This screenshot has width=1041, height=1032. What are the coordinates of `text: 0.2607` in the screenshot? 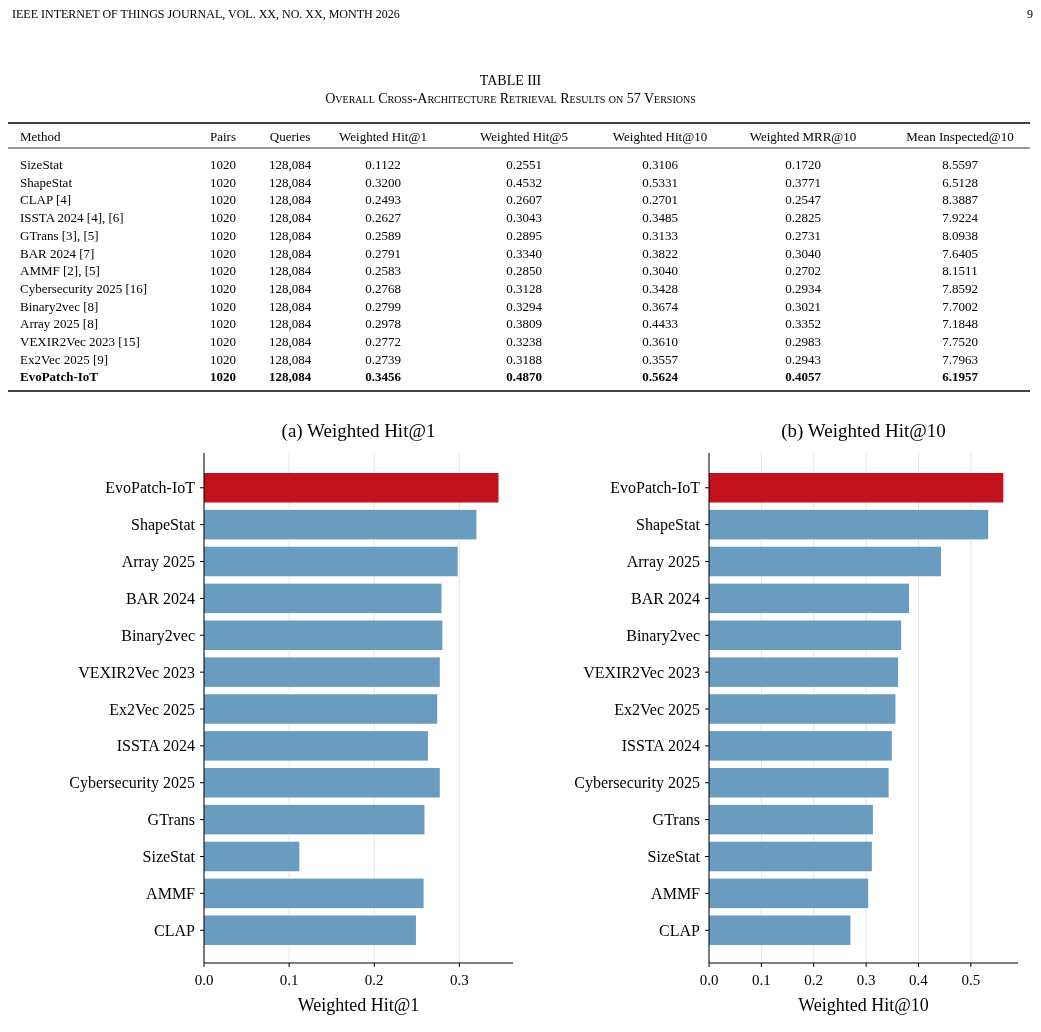 It's located at (524, 200).